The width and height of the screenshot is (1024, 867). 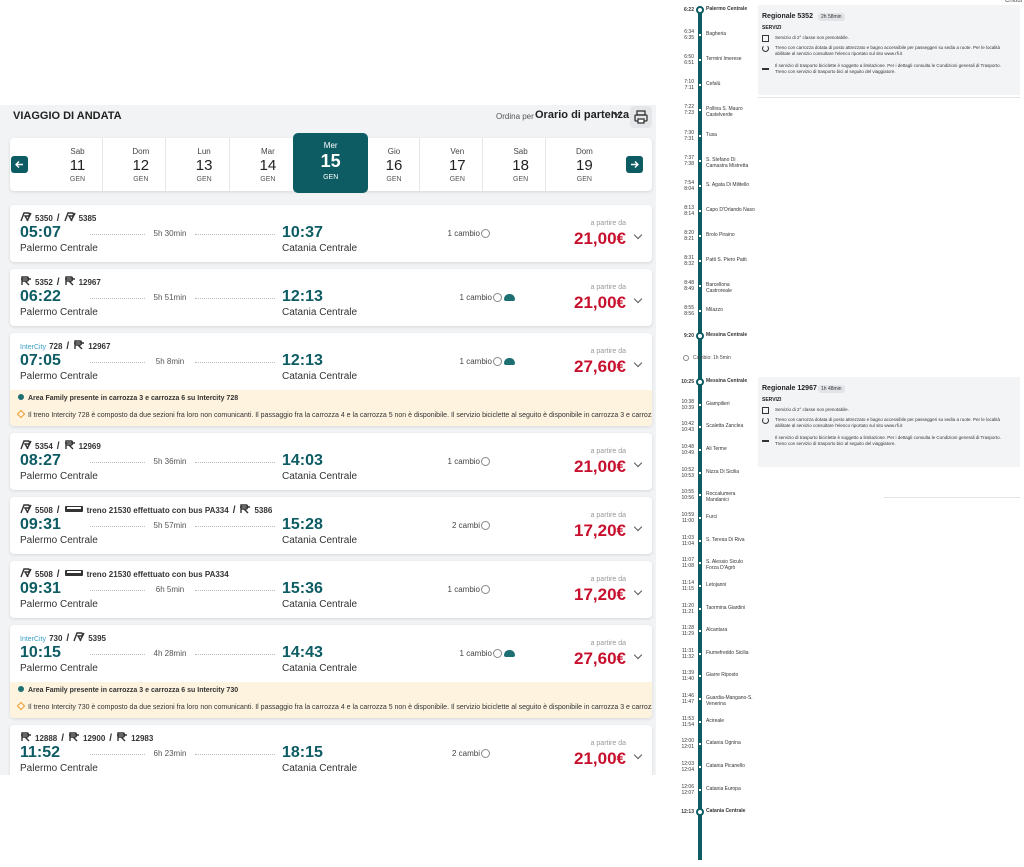 What do you see at coordinates (97, 638) in the screenshot?
I see `train-number: 5395` at bounding box center [97, 638].